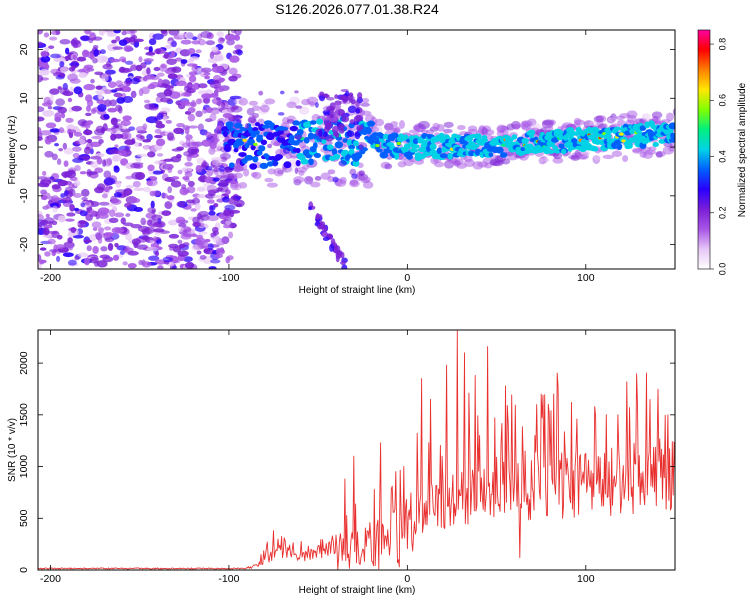 This screenshot has height=600, width=750. I want to click on snr-y-label: SNR (10 * v/v), so click(12, 450).